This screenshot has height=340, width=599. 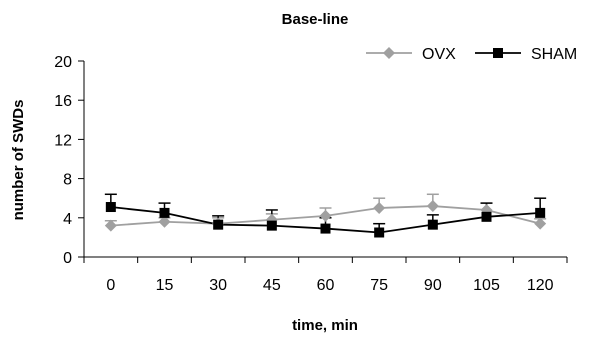 What do you see at coordinates (379, 285) in the screenshot?
I see `x-tick-label: 75` at bounding box center [379, 285].